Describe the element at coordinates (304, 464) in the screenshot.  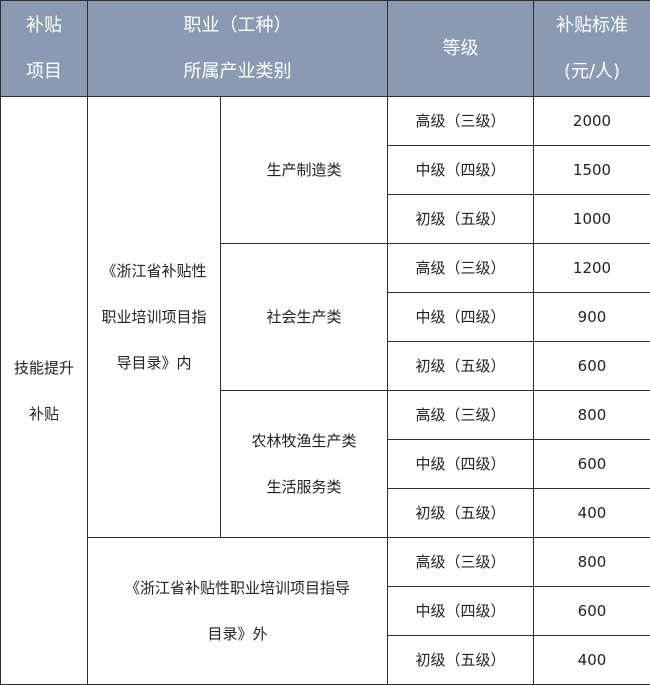
I see `category-cell: 农林牧渔生产类生活服务类` at that location.